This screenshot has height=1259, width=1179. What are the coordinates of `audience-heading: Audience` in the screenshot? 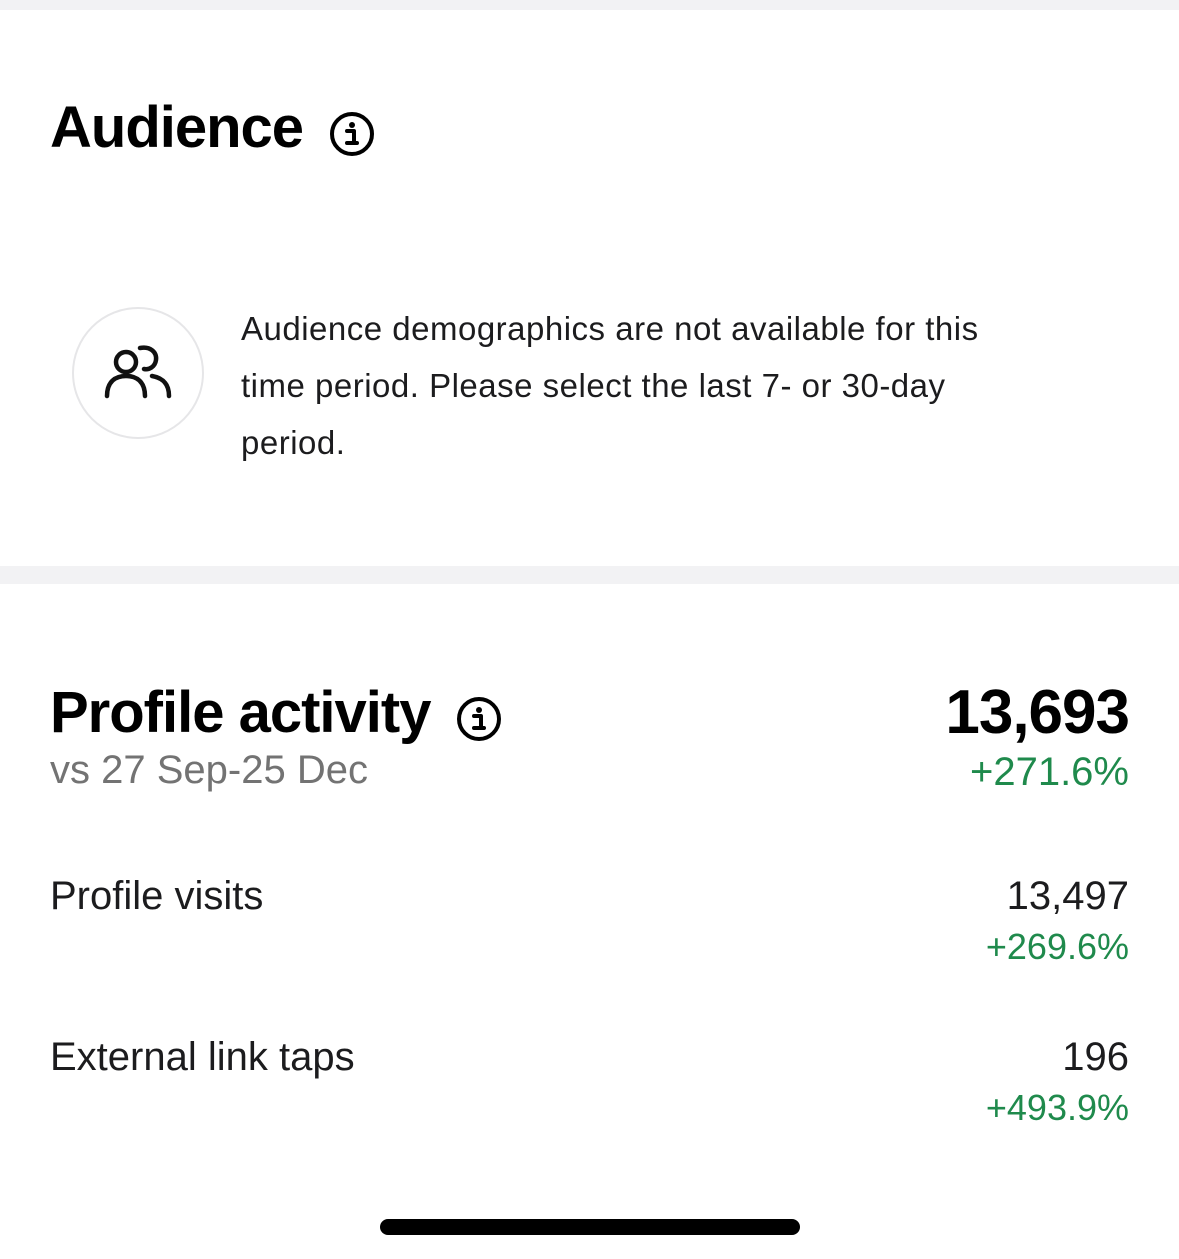 It's located at (212, 127).